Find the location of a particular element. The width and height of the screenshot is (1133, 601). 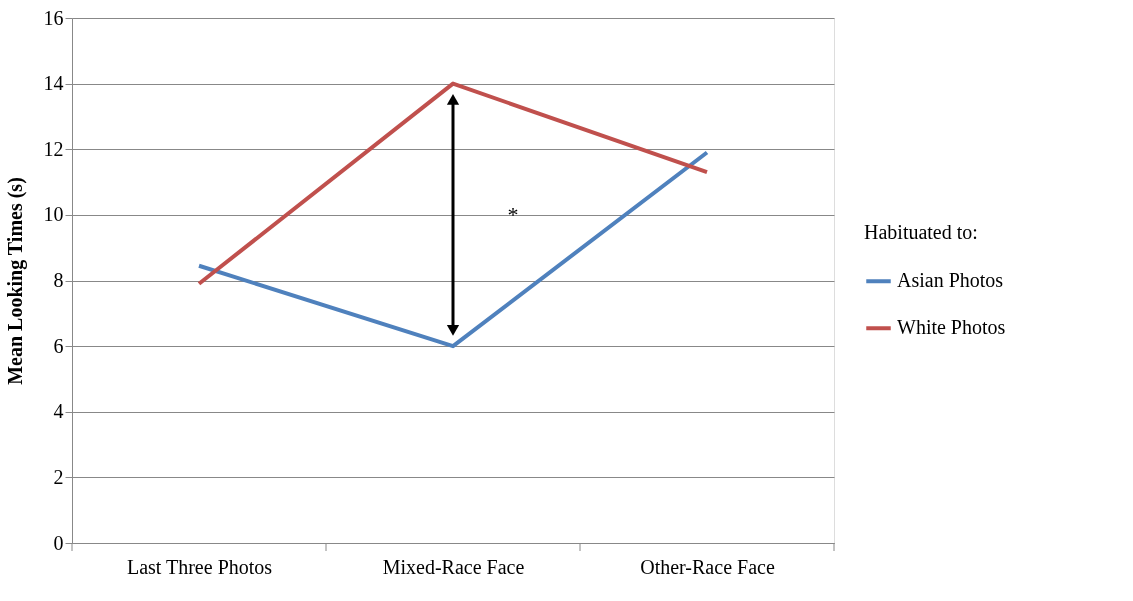

x-tick-label: Mixed-Race Face is located at coordinates (453, 566).